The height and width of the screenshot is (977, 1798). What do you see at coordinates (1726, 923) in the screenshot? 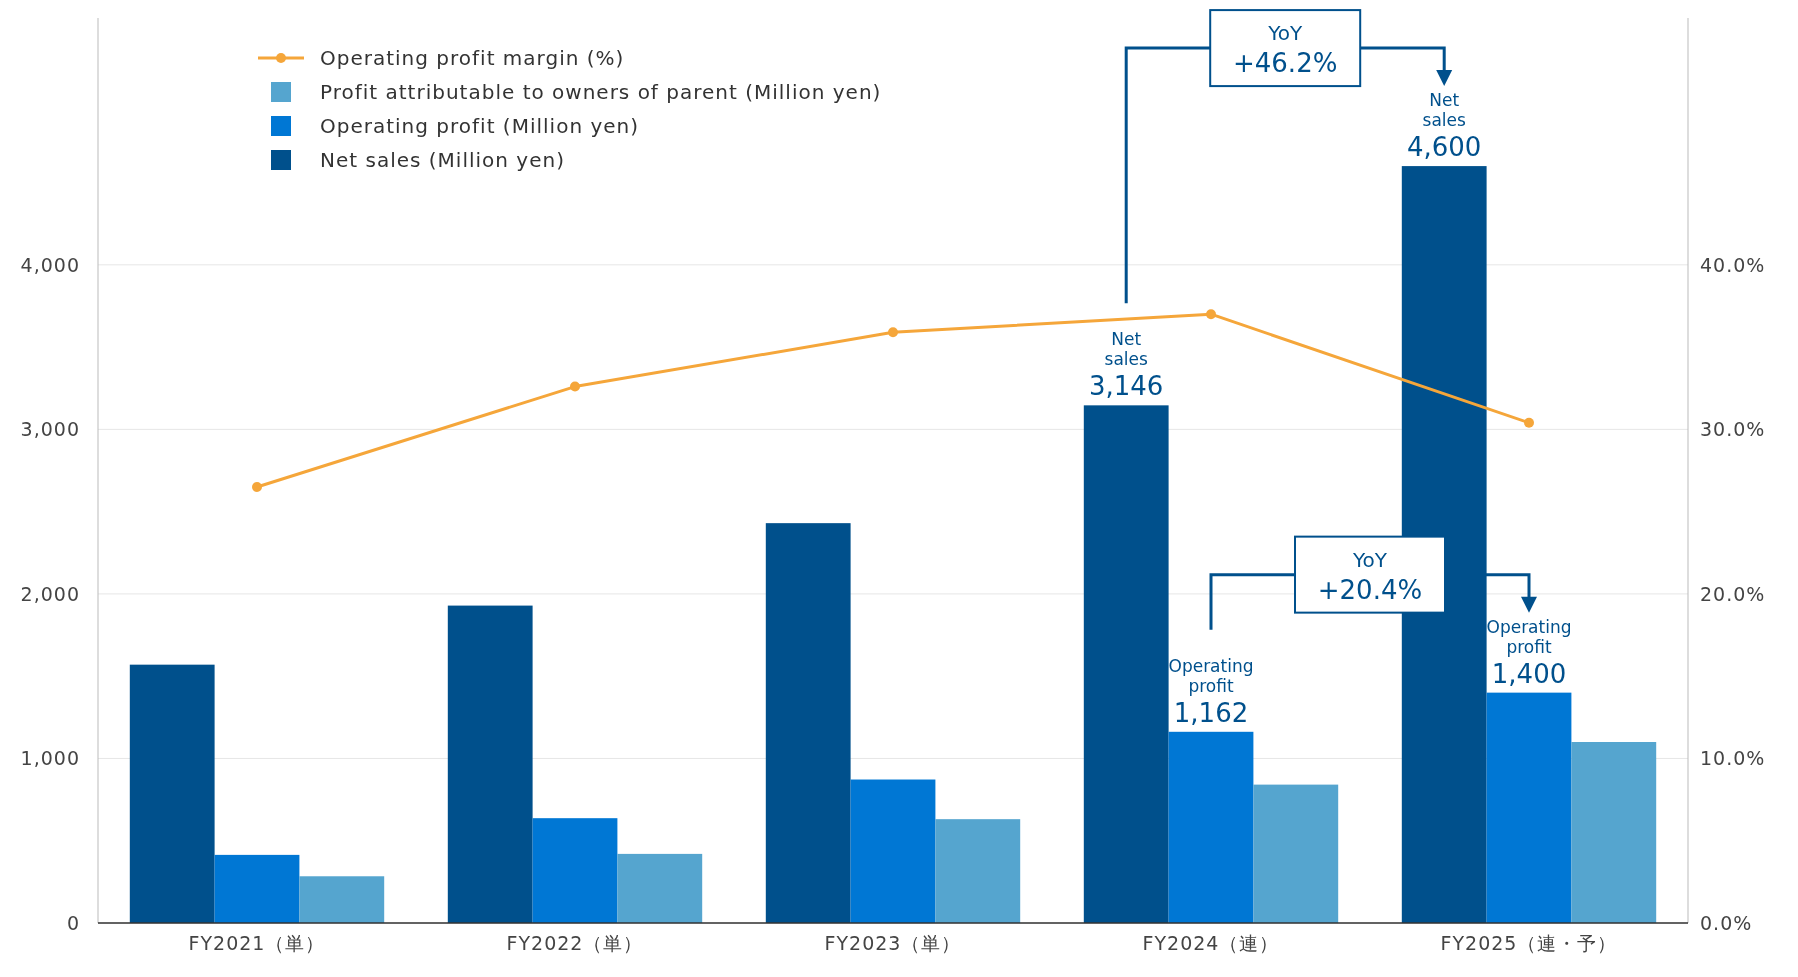
I see `y2-tick-label: 0.0%` at bounding box center [1726, 923].